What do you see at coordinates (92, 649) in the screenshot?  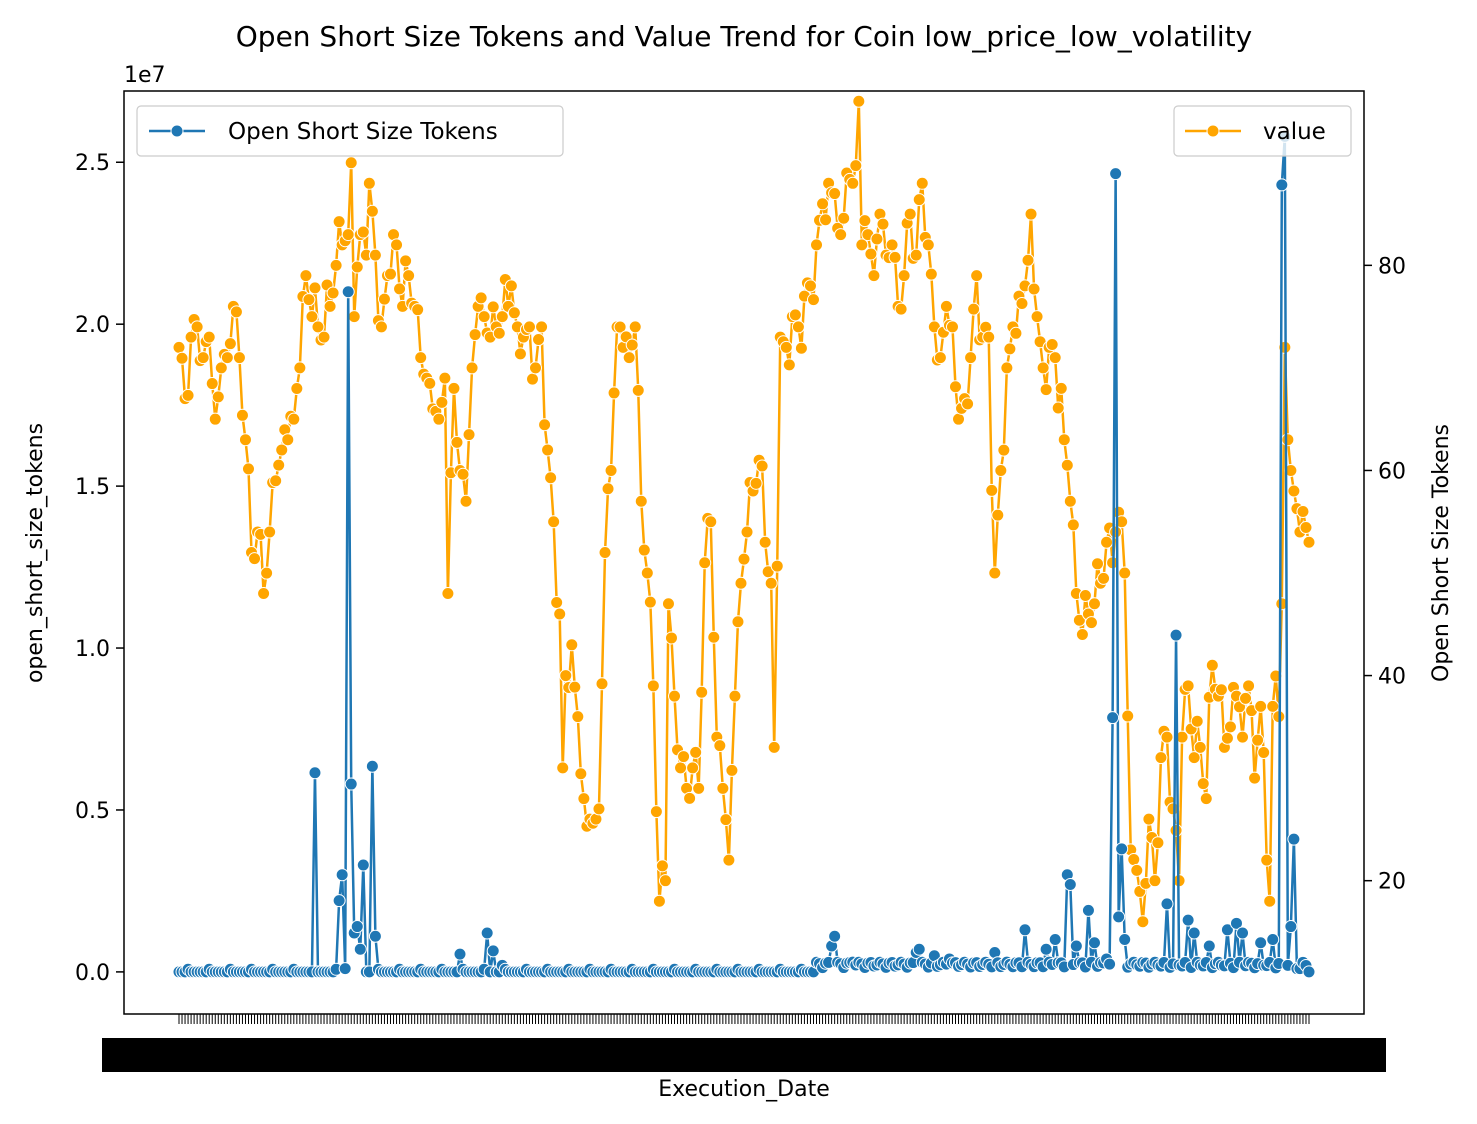 I see `left-y-tick-label: 1.0` at bounding box center [92, 649].